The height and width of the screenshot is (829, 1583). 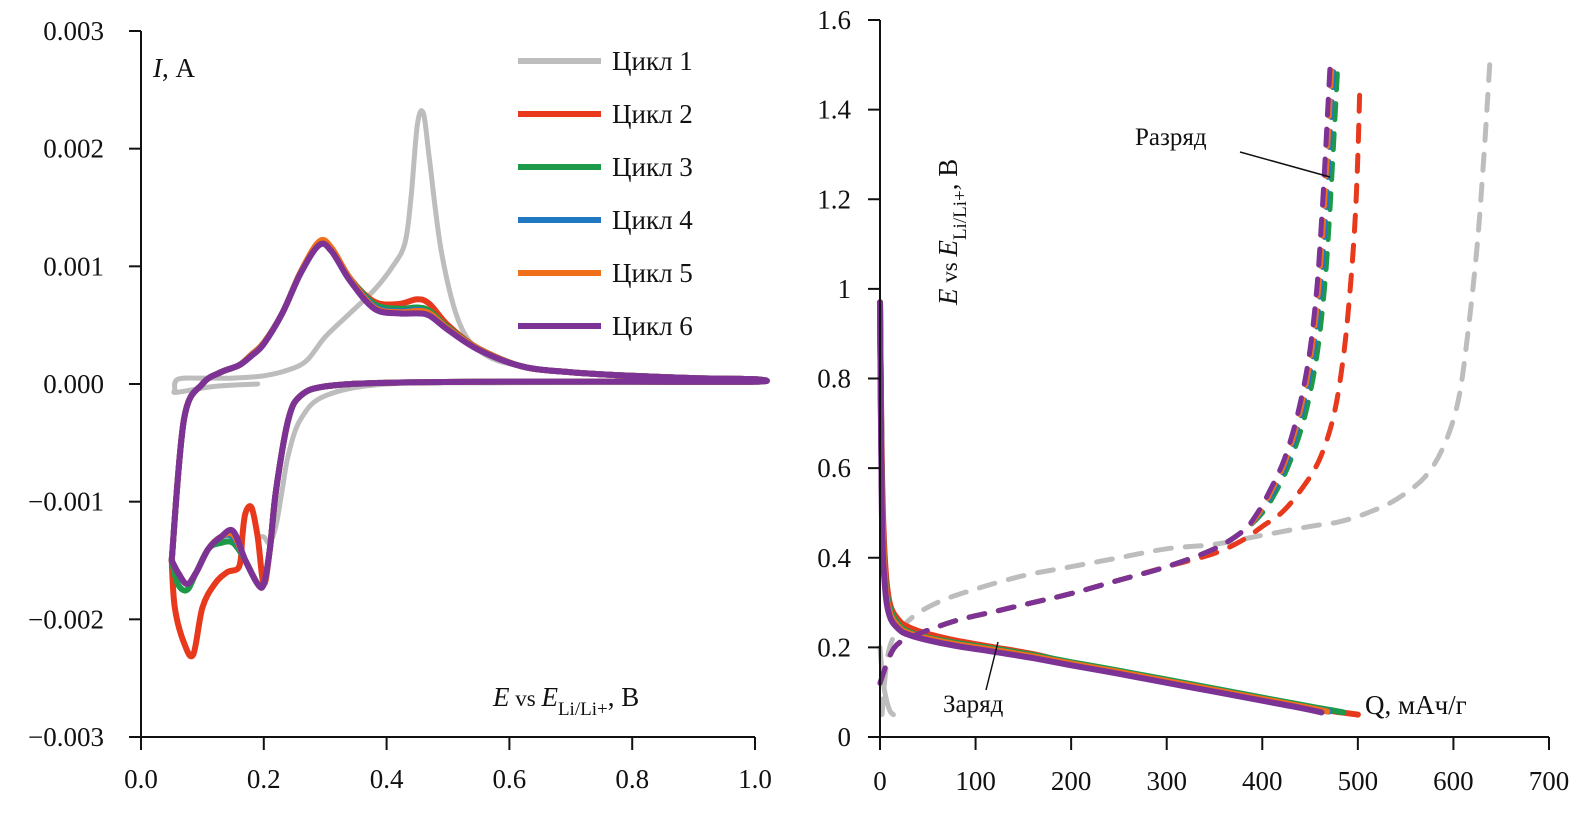 I want to click on cv-y-tick-label: −0.003, so click(x=66, y=737).